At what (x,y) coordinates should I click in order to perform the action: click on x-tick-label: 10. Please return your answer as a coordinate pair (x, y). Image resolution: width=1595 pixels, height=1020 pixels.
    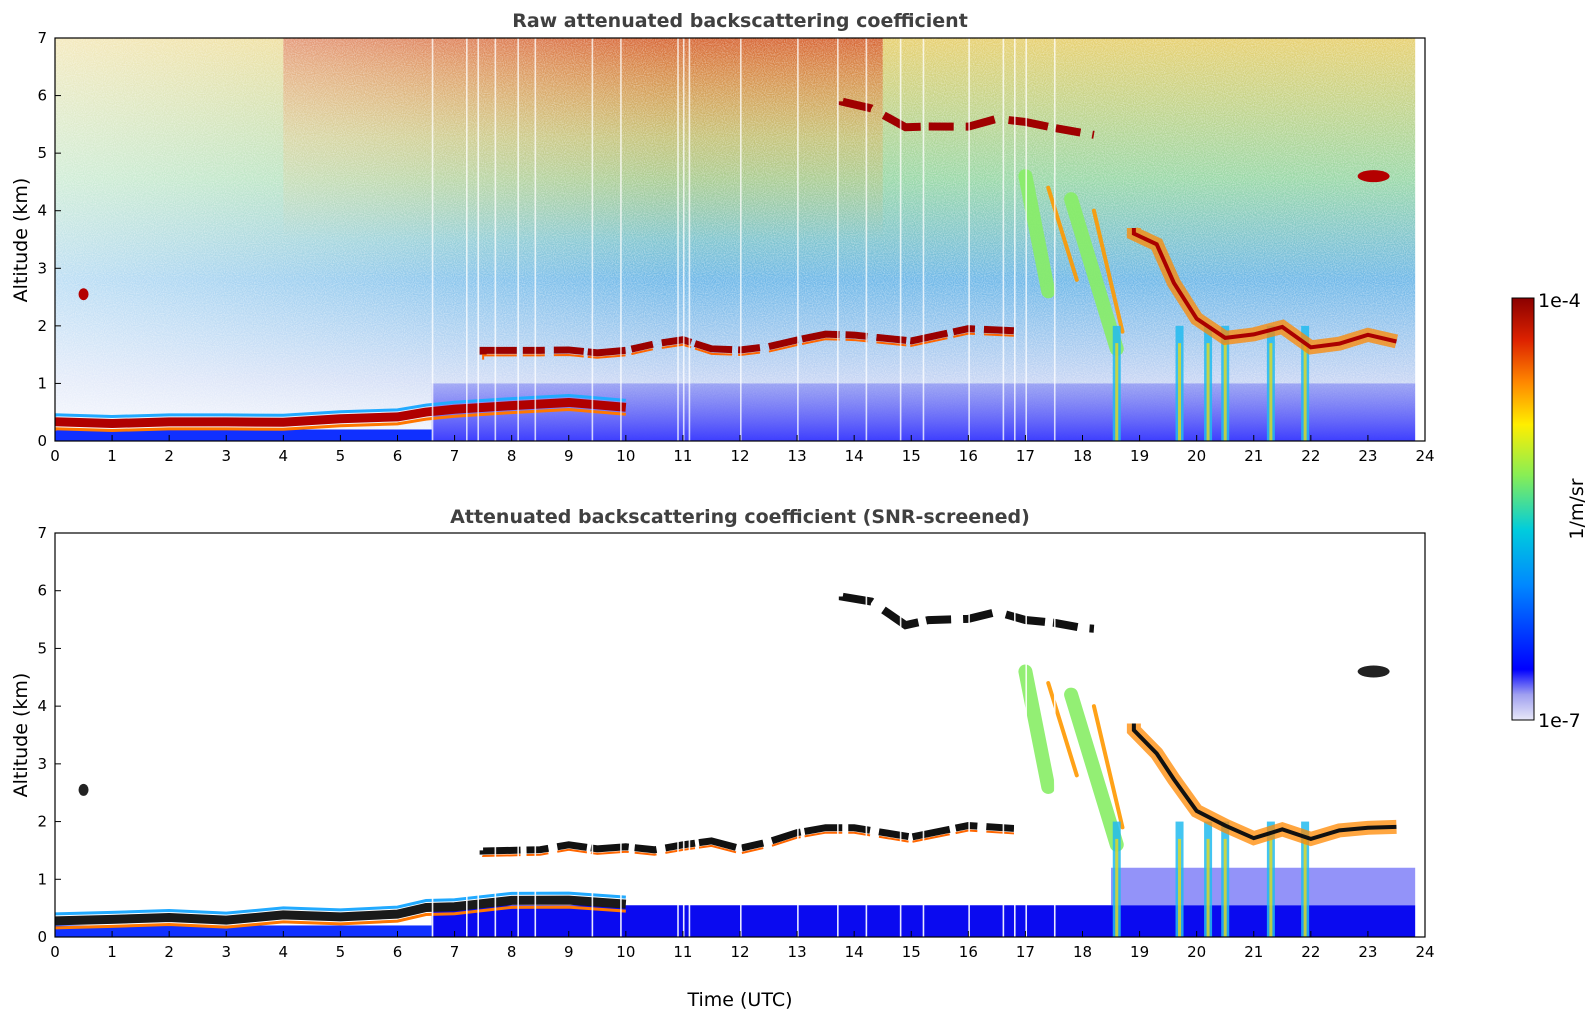
    Looking at the image, I should click on (625, 952).